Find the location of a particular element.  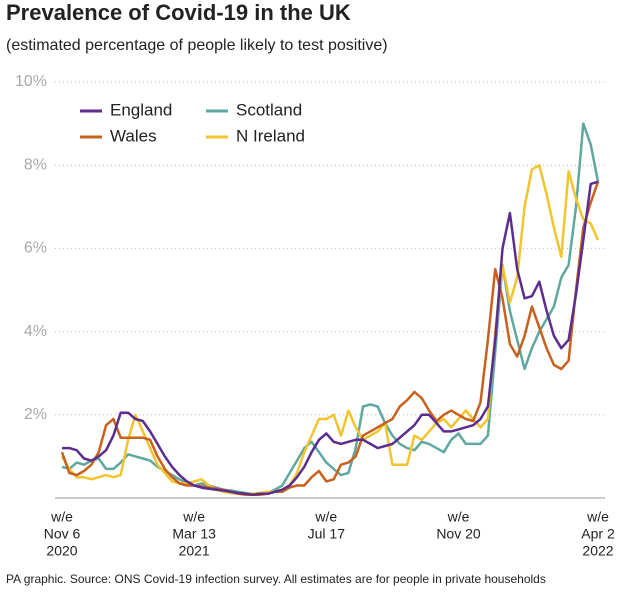

y-tick-label: 10% is located at coordinates (31, 81).